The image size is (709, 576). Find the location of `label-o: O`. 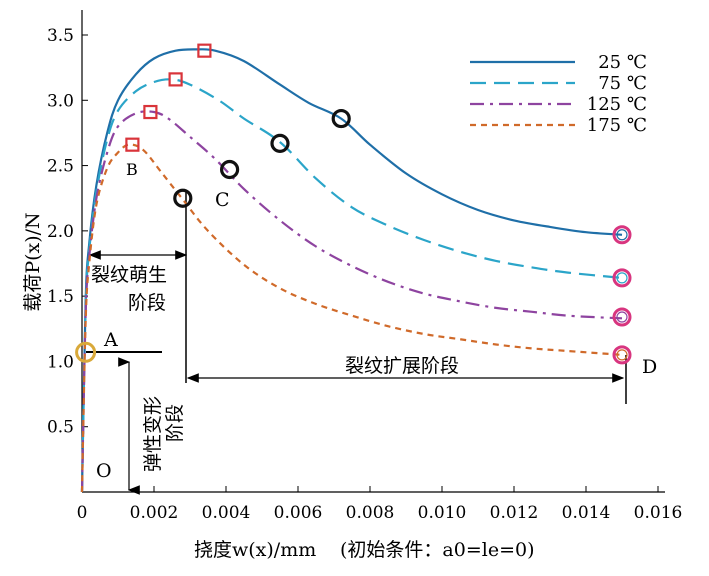

label-o: O is located at coordinates (104, 471).